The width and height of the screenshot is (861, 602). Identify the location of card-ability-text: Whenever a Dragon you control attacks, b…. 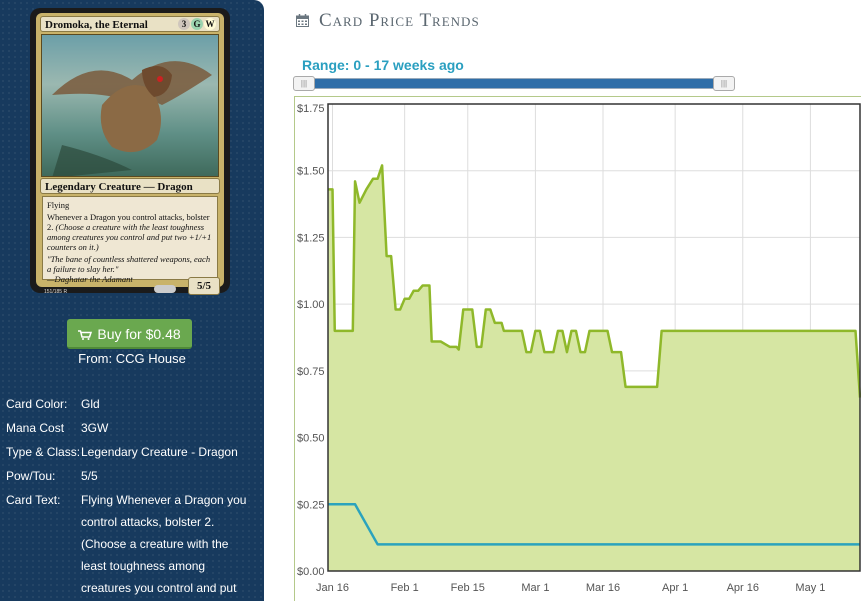
(128, 222).